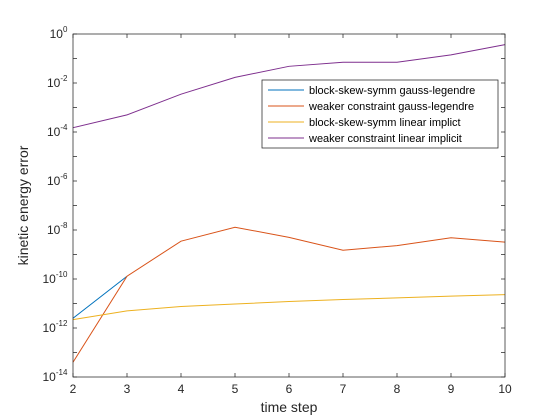 The height and width of the screenshot is (420, 560). I want to click on y-tick-label: 10⁻¹⁴, so click(55, 376).